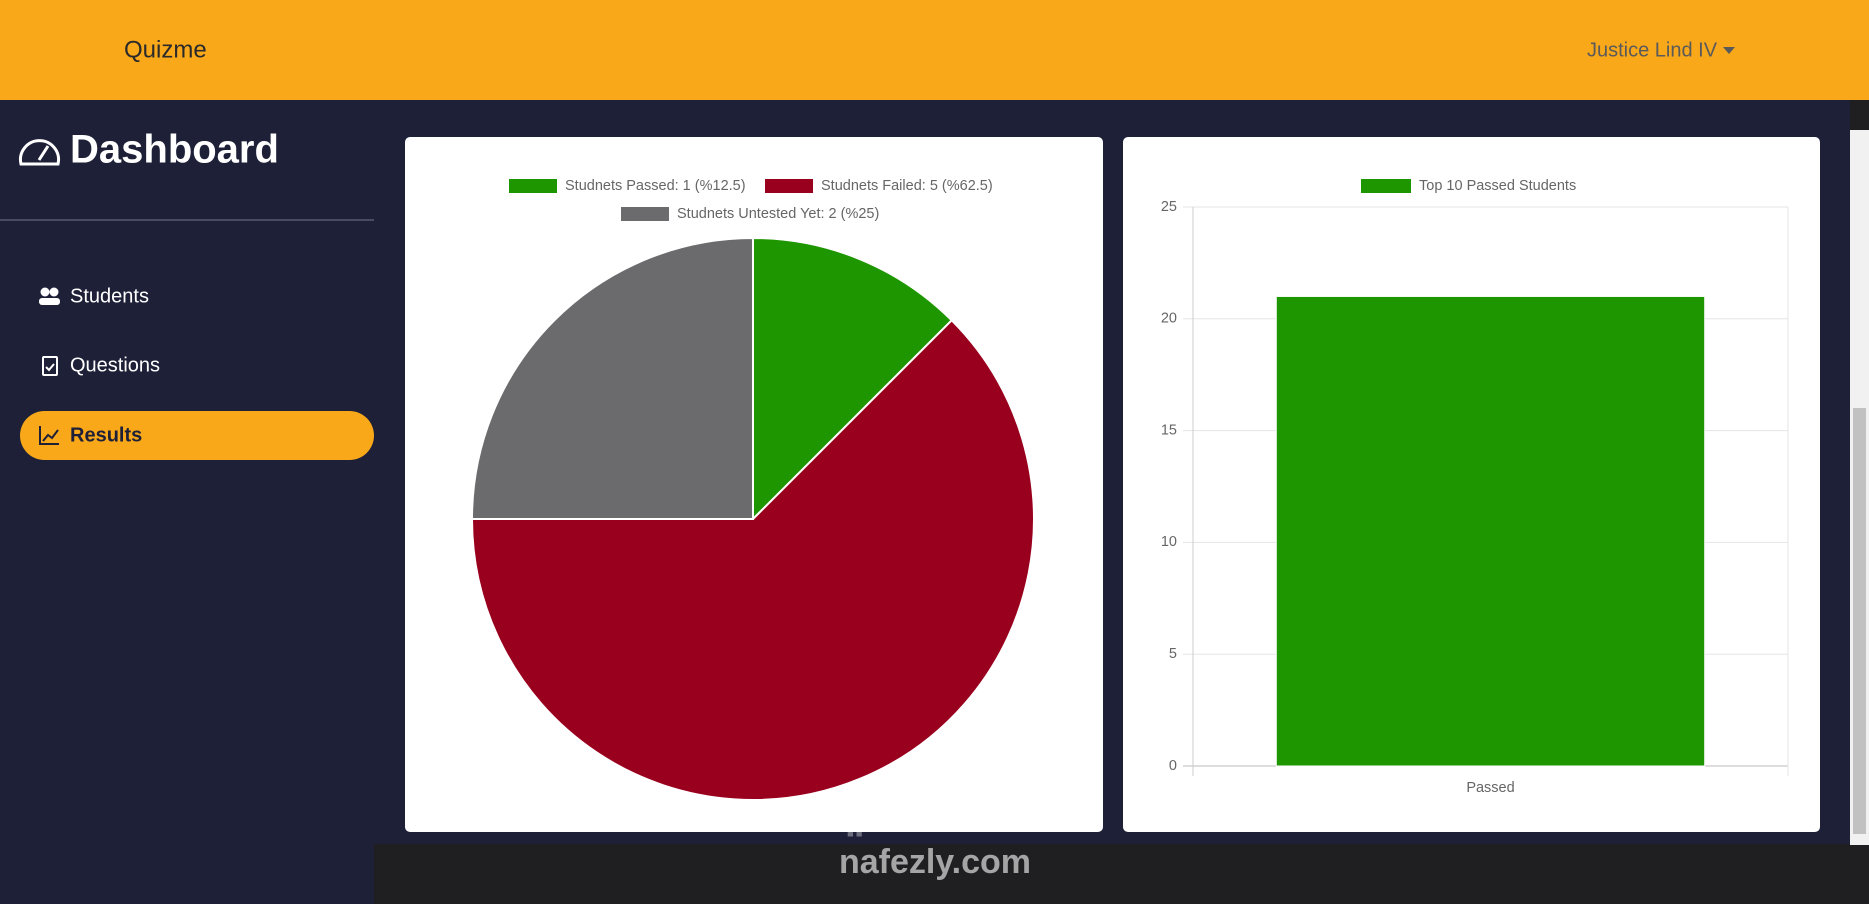 This screenshot has width=1869, height=909. What do you see at coordinates (109, 296) in the screenshot?
I see `menu-item: Students` at bounding box center [109, 296].